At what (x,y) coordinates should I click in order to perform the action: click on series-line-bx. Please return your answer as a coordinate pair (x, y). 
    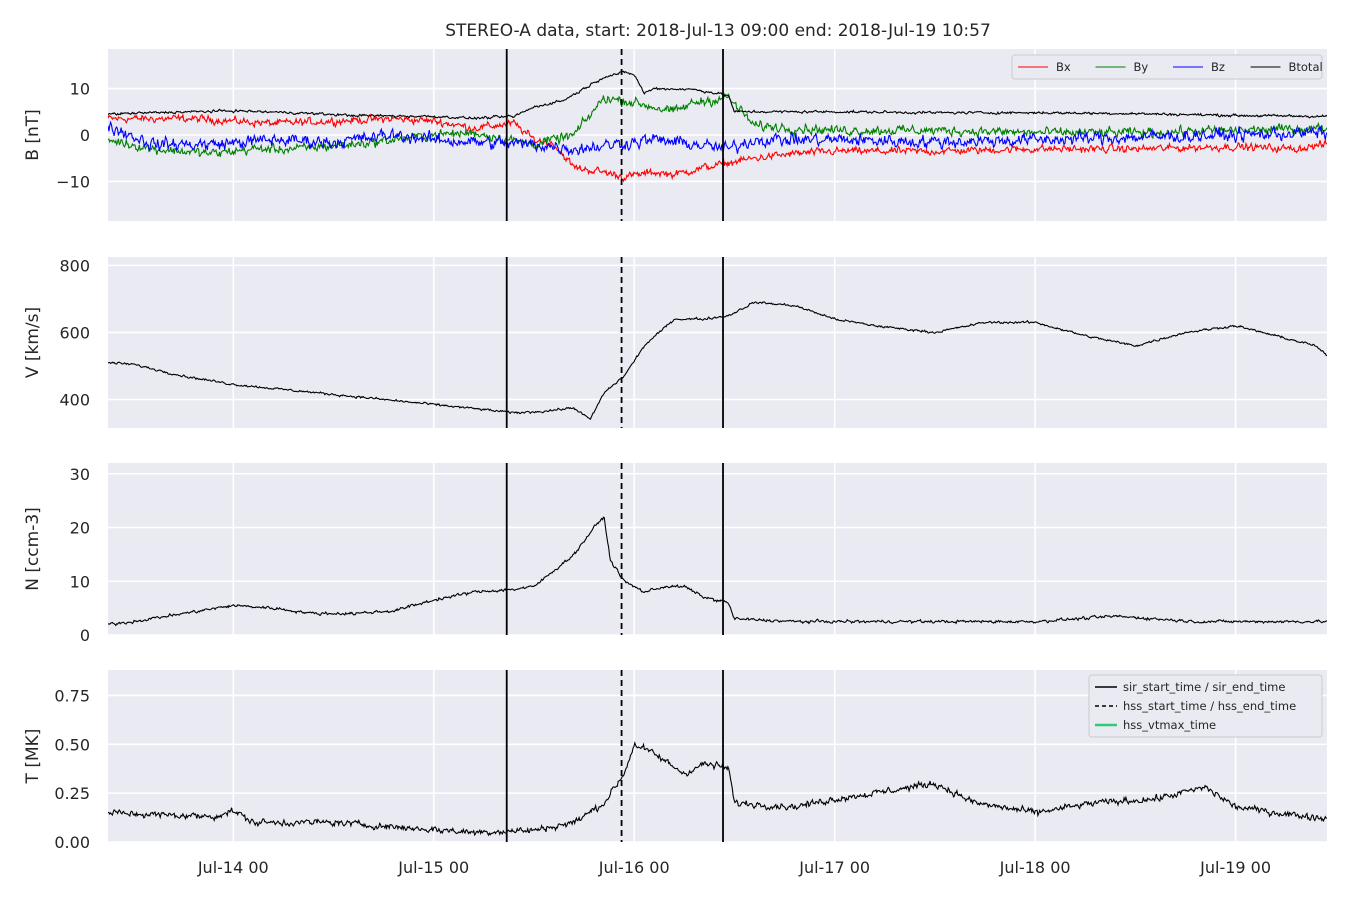
    Looking at the image, I should click on (717, 147).